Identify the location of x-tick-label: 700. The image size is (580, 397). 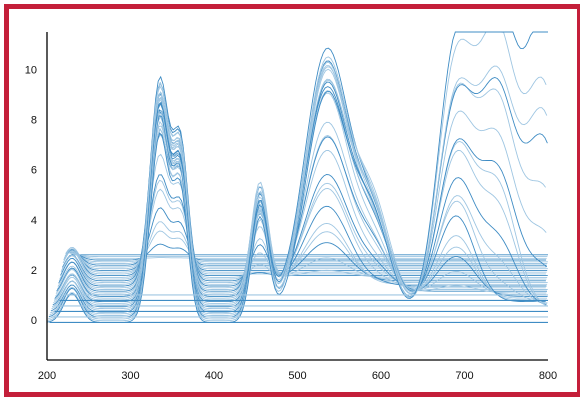
(464, 376).